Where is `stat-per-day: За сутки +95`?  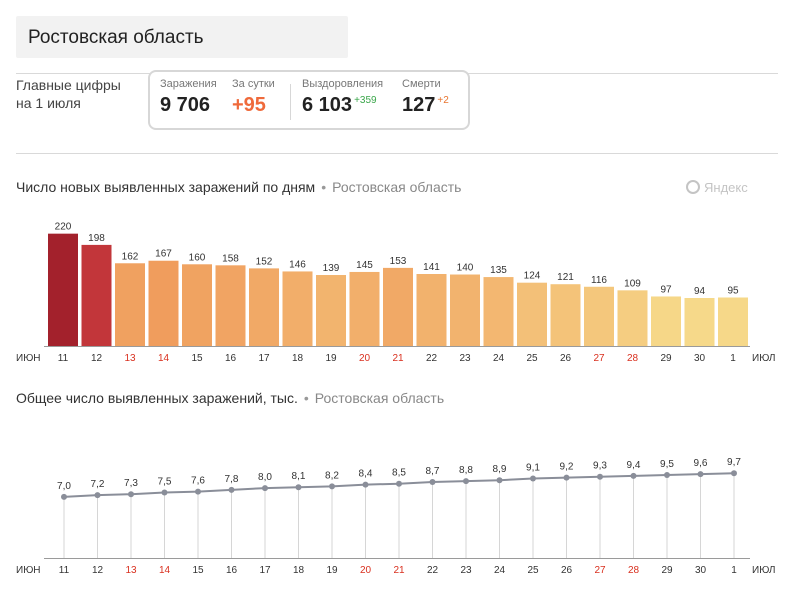 stat-per-day: За сутки +95 is located at coordinates (253, 97).